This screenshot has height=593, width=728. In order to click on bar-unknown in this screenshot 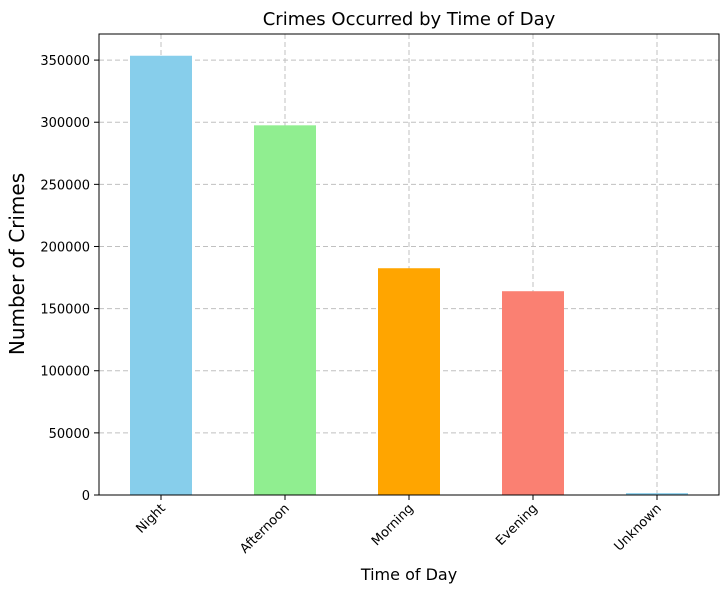, I will do `click(657, 494)`.